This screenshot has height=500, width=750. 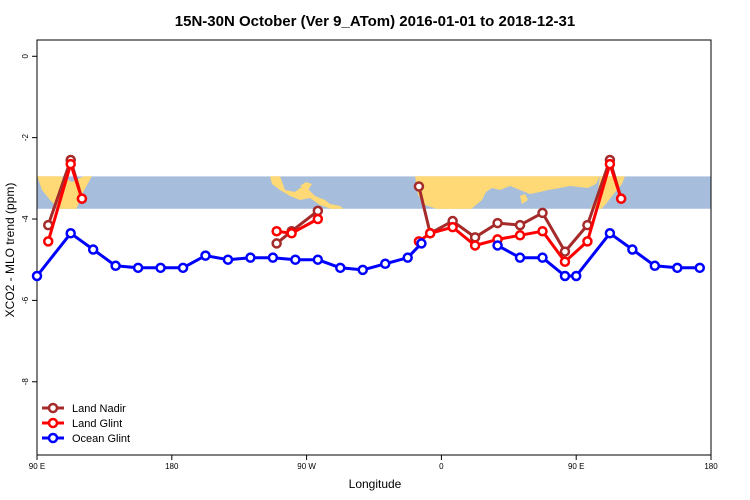 I want to click on y-axis-label: XCO2 - MLO trend (ppm), so click(x=10, y=250).